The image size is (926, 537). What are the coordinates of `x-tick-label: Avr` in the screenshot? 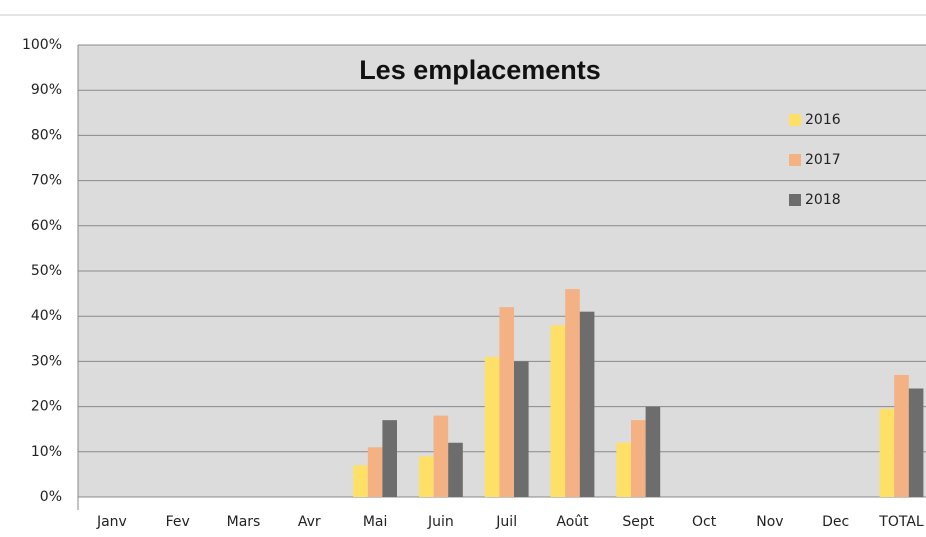 It's located at (309, 522).